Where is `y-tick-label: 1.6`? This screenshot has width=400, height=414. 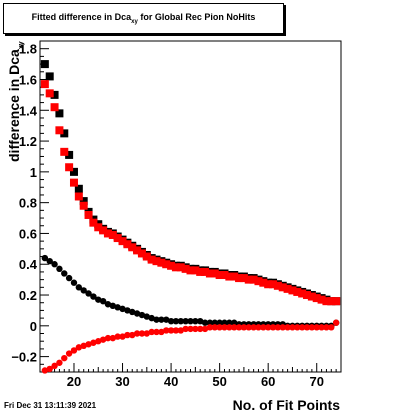
y-tick-label: 1.6 is located at coordinates (28, 79).